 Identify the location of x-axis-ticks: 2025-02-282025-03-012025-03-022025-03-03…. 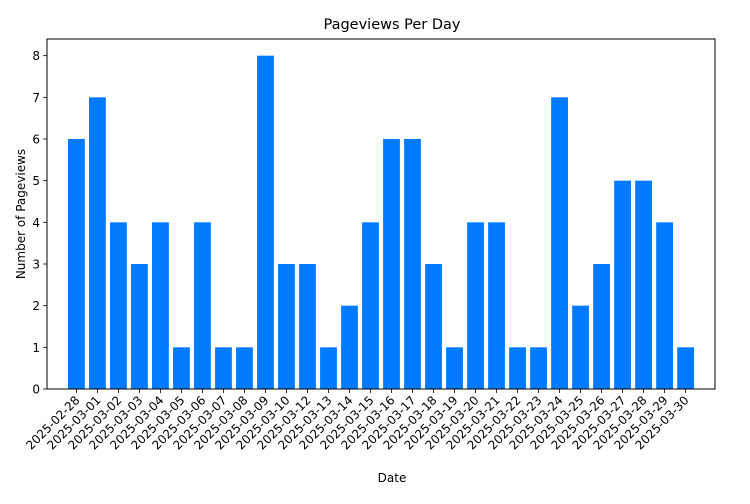
(357, 420).